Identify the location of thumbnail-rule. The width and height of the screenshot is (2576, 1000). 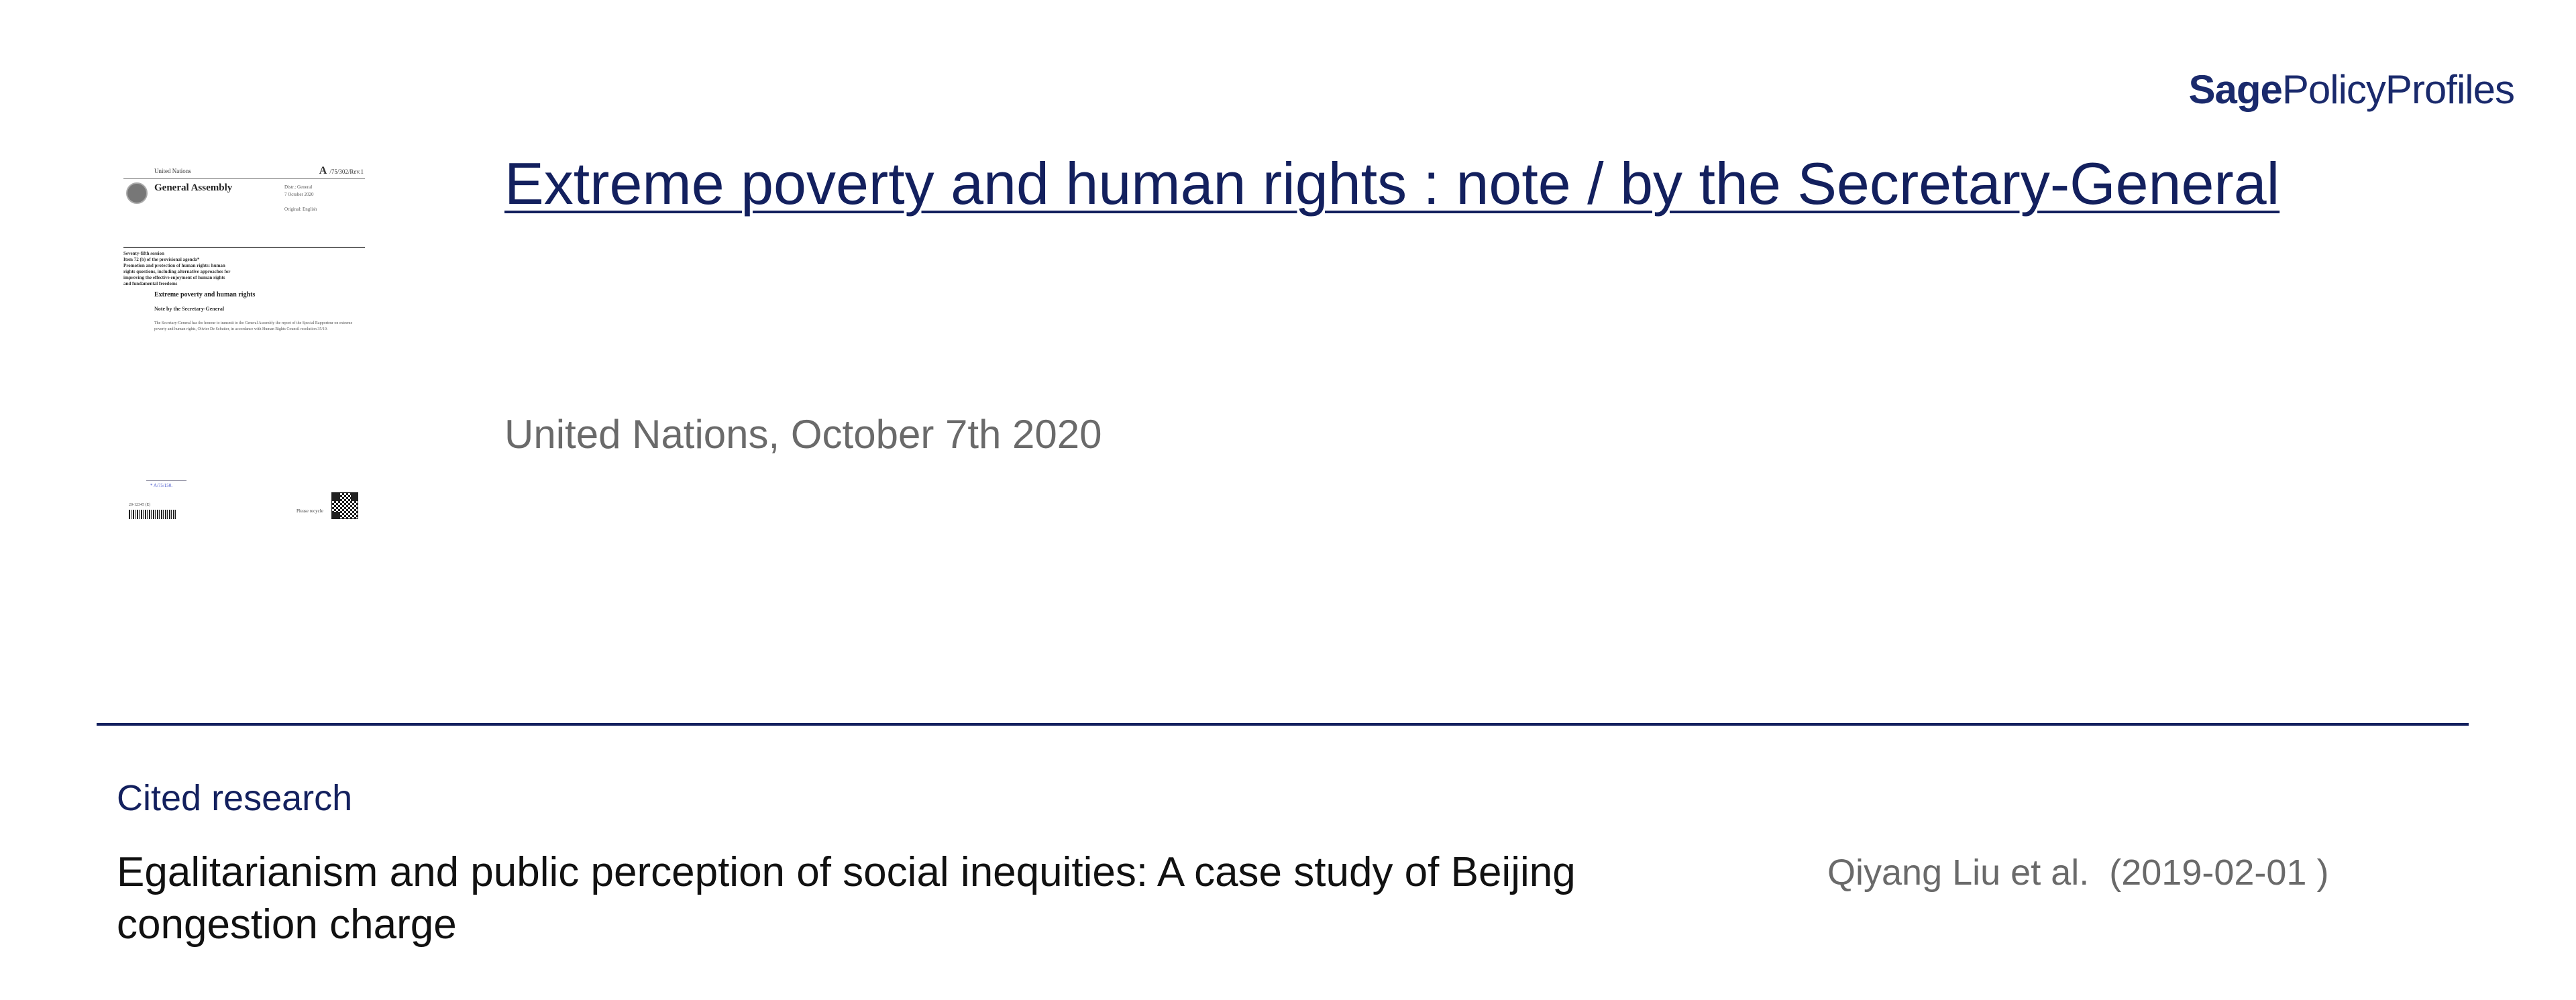
(244, 178).